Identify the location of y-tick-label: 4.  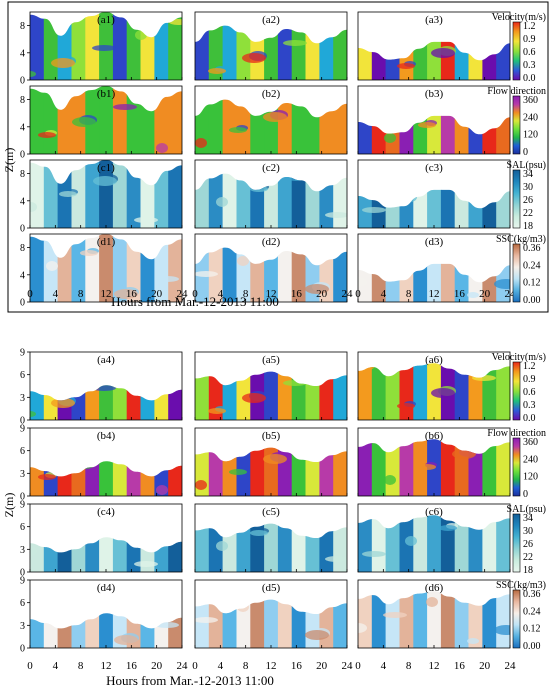
(22, 53).